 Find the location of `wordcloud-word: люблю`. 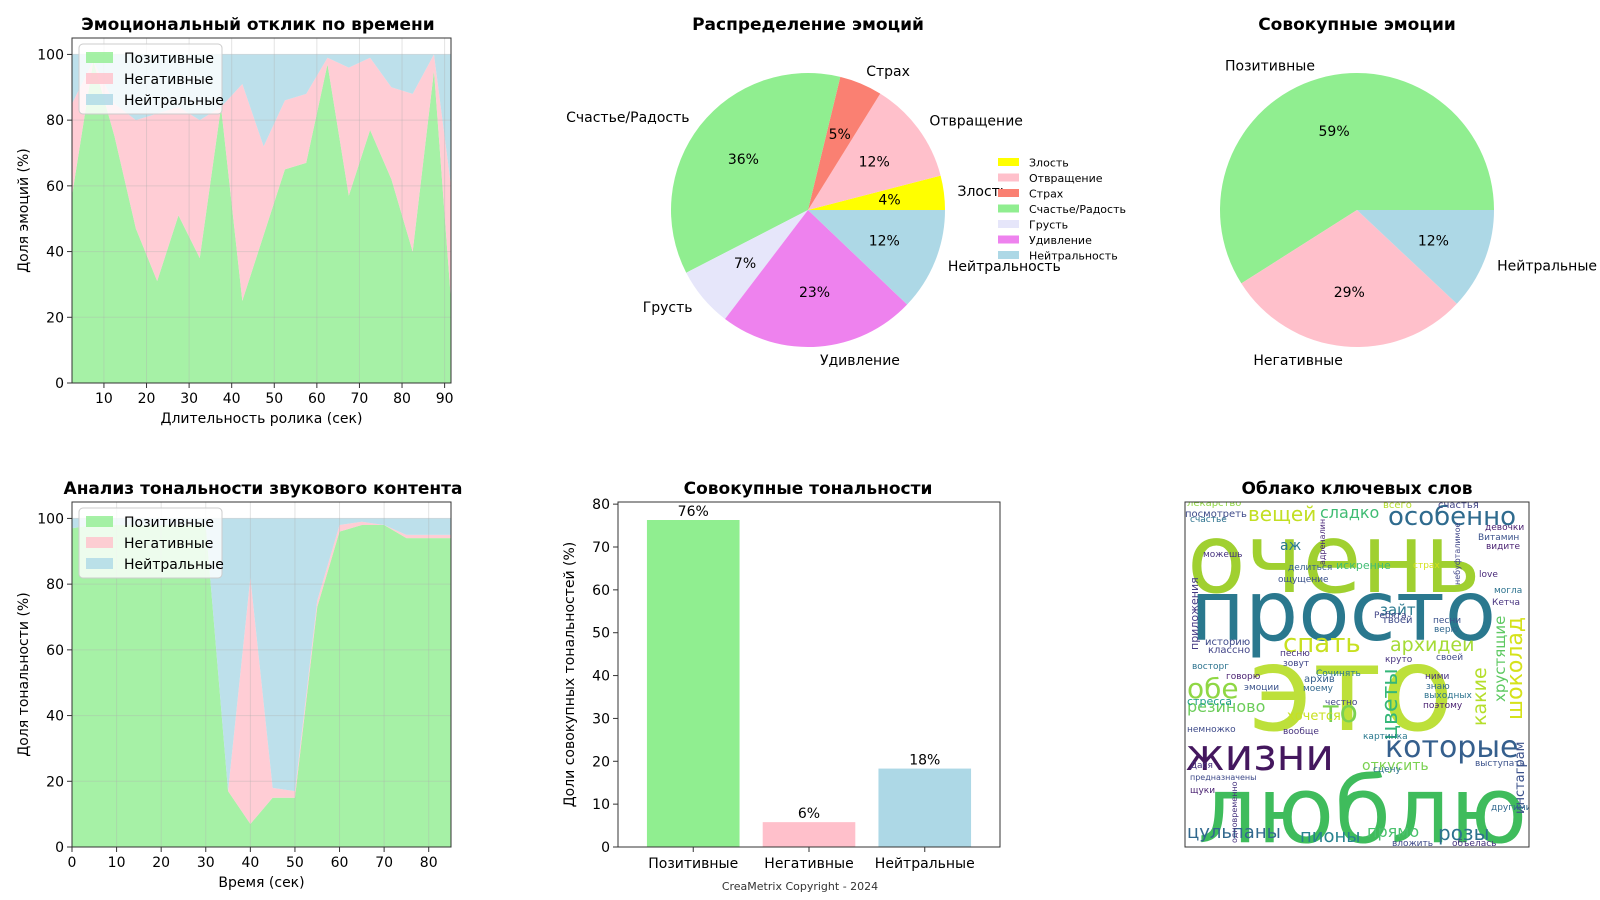

wordcloud-word: люблю is located at coordinates (1362, 810).